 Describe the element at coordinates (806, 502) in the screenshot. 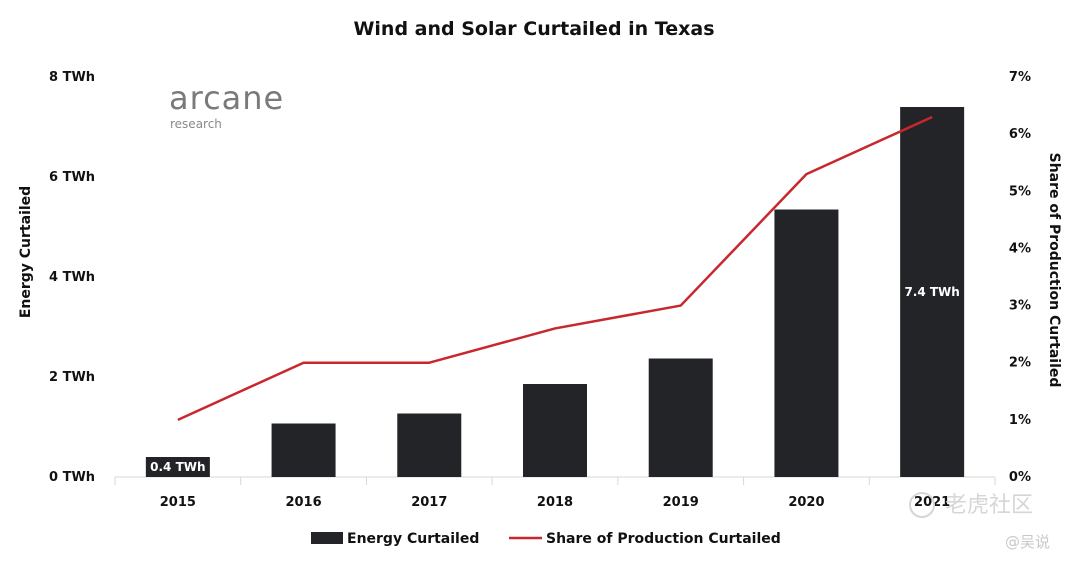

I see `x-tick-label: 2020` at that location.